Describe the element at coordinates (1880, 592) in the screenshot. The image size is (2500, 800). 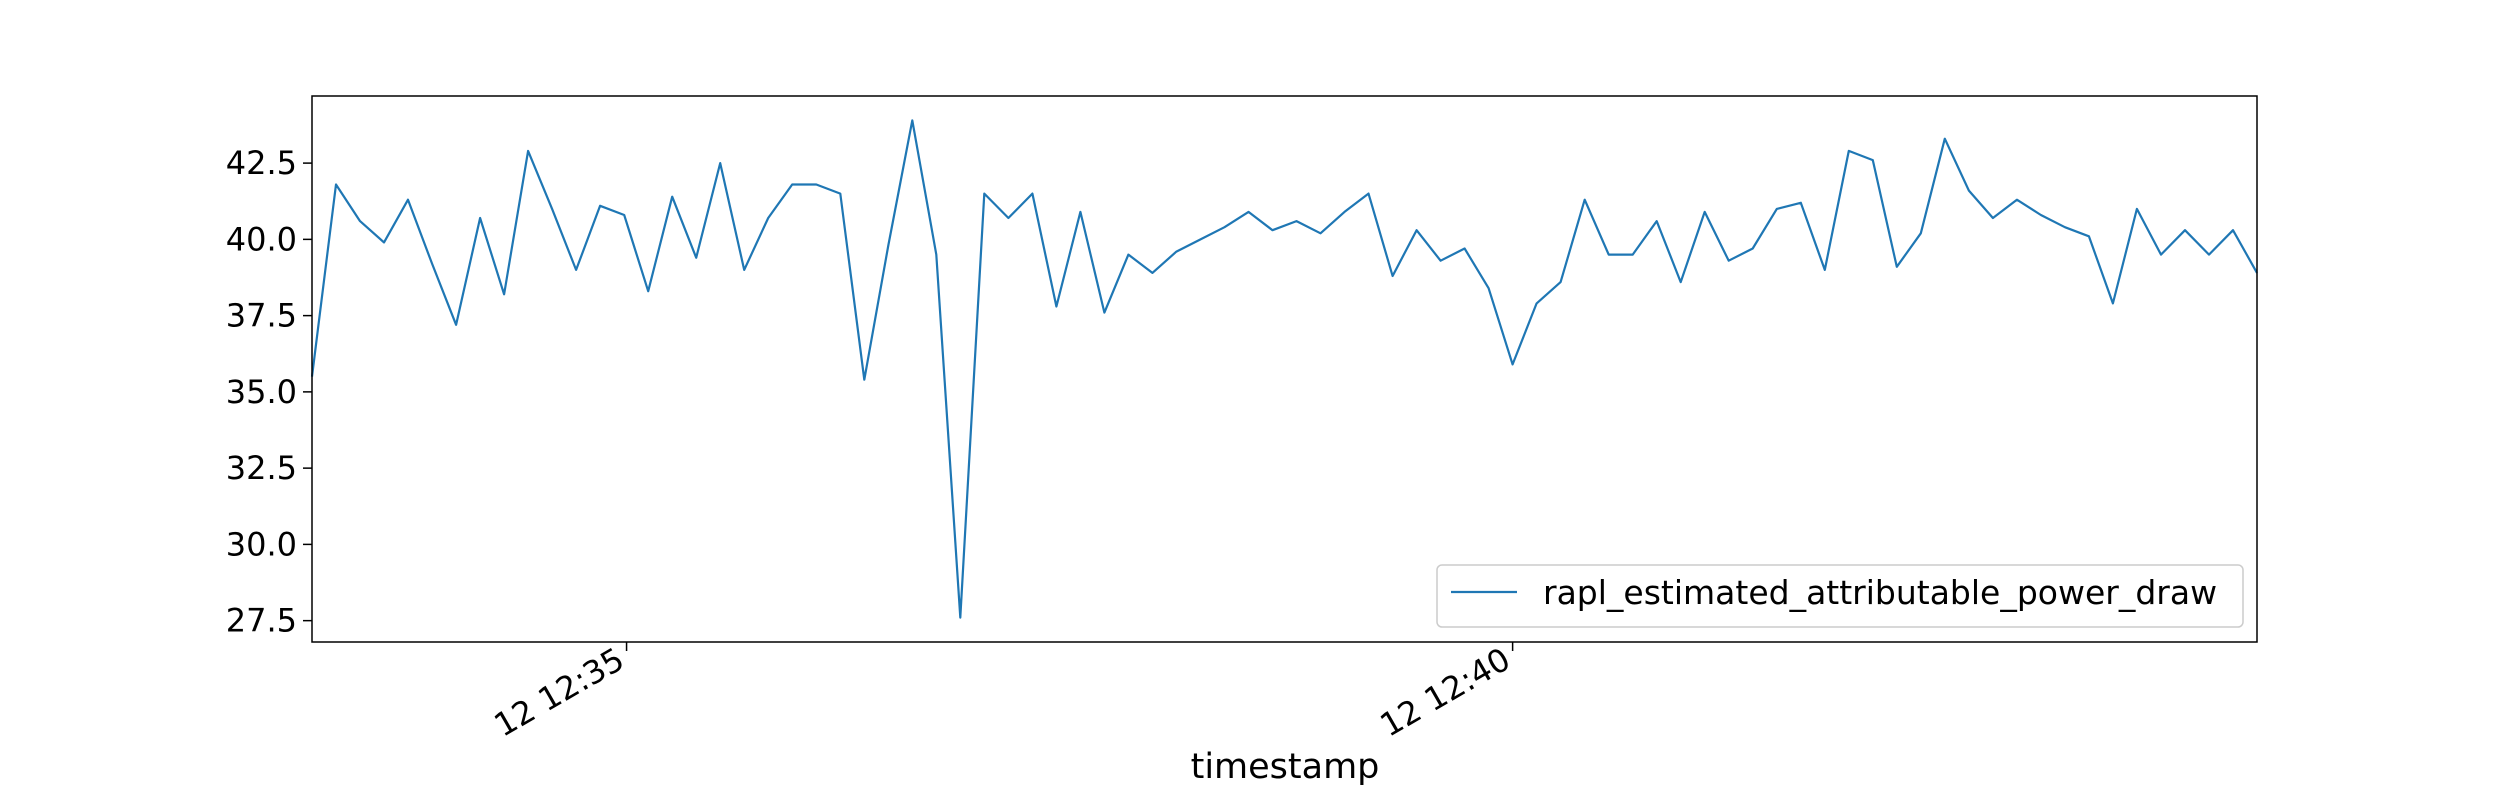
I see `legend-entry-label: rapl_estimated_attributable_power_draw` at that location.